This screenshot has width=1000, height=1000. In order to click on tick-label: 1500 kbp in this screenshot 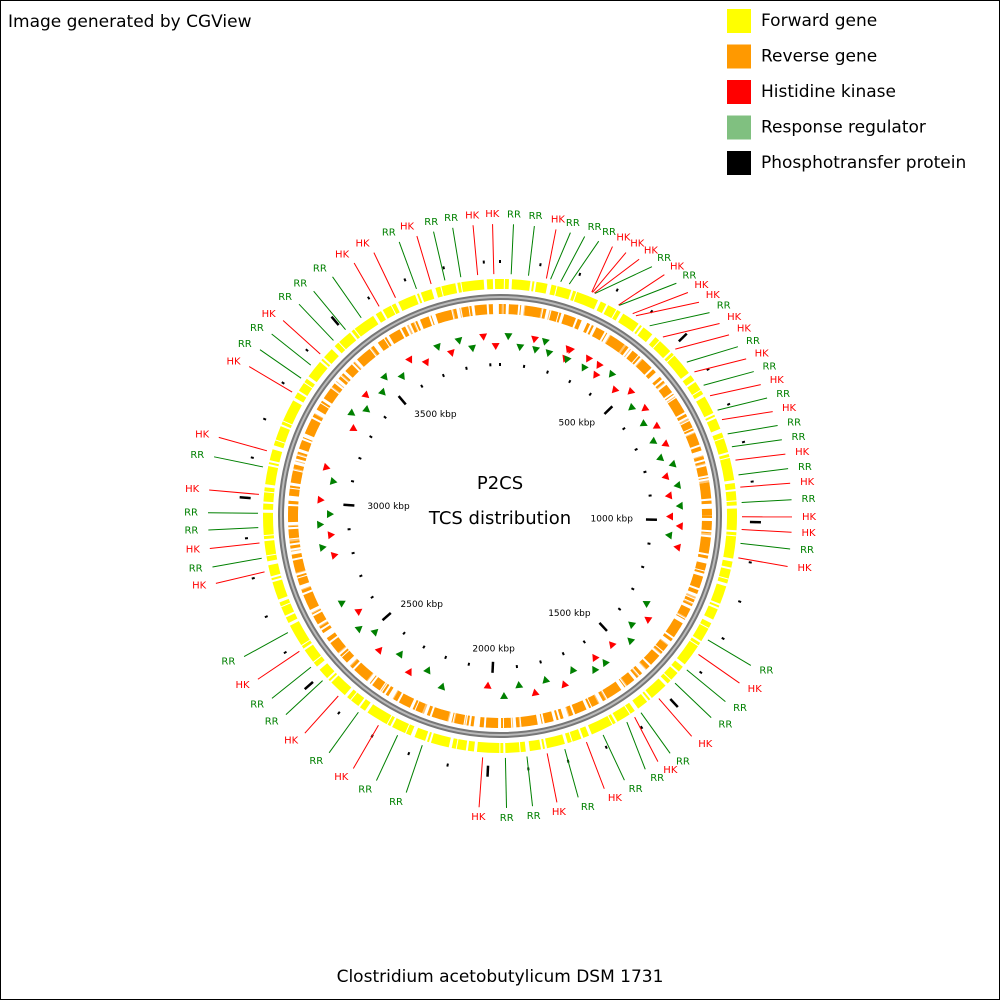, I will do `click(569, 614)`.